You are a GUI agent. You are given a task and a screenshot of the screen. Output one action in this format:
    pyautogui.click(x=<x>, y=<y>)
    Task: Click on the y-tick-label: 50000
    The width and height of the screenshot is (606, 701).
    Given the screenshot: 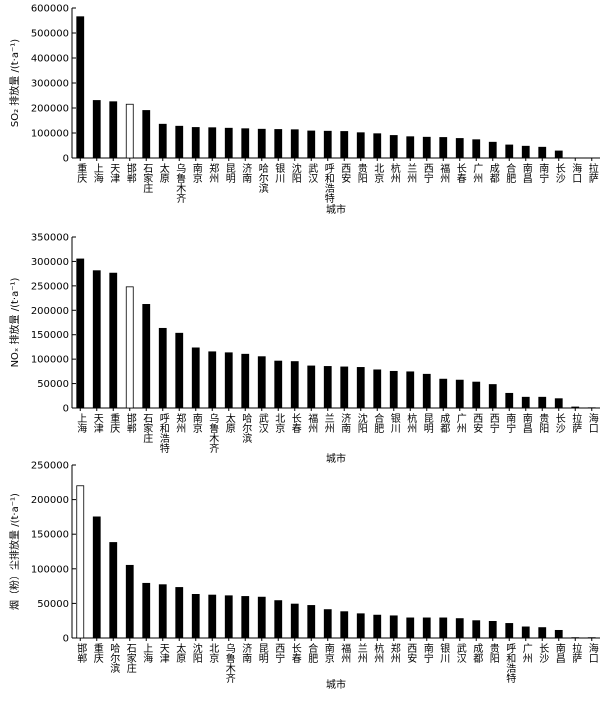 What is the action you would take?
    pyautogui.click(x=53, y=384)
    